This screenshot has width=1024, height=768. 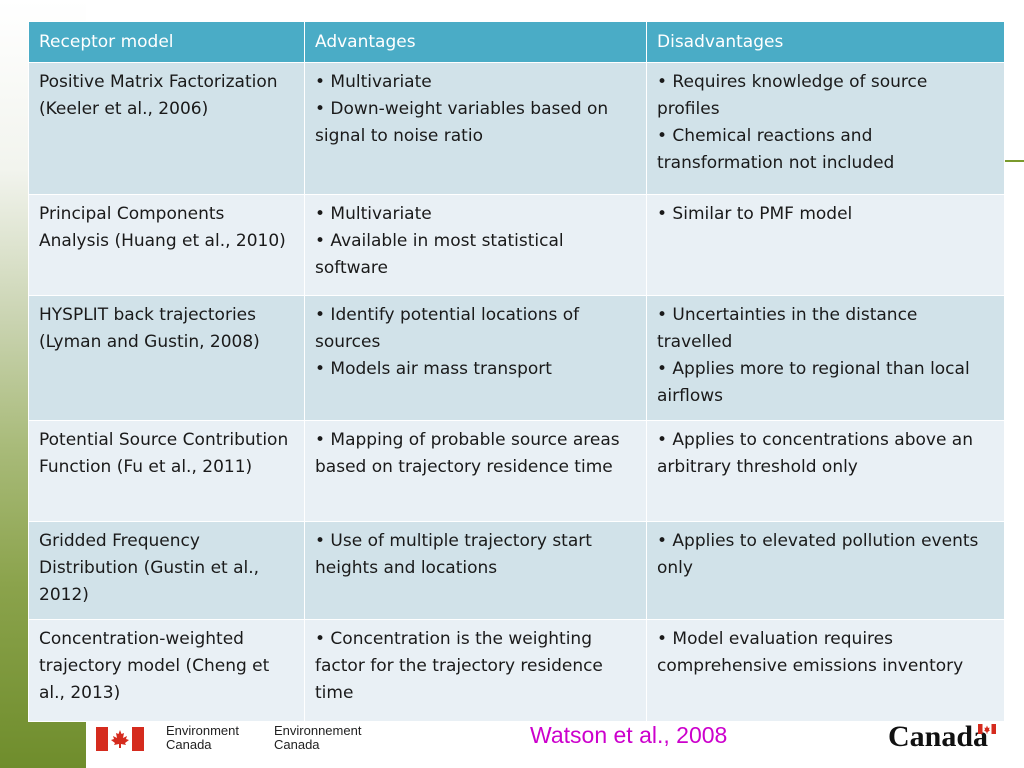 What do you see at coordinates (202, 730) in the screenshot?
I see `dept-en-line1: Environment` at bounding box center [202, 730].